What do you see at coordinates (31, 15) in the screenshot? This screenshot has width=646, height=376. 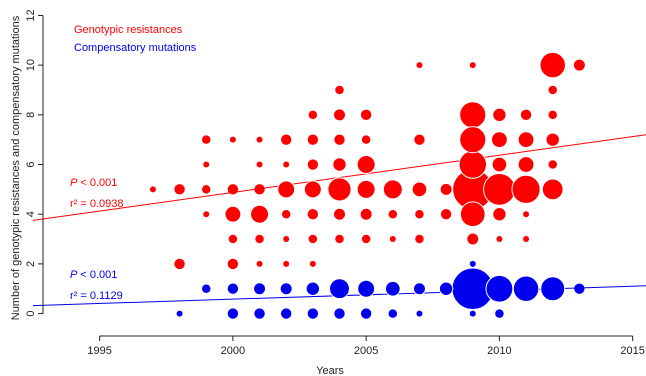 I see `y-tick-label: 12` at bounding box center [31, 15].